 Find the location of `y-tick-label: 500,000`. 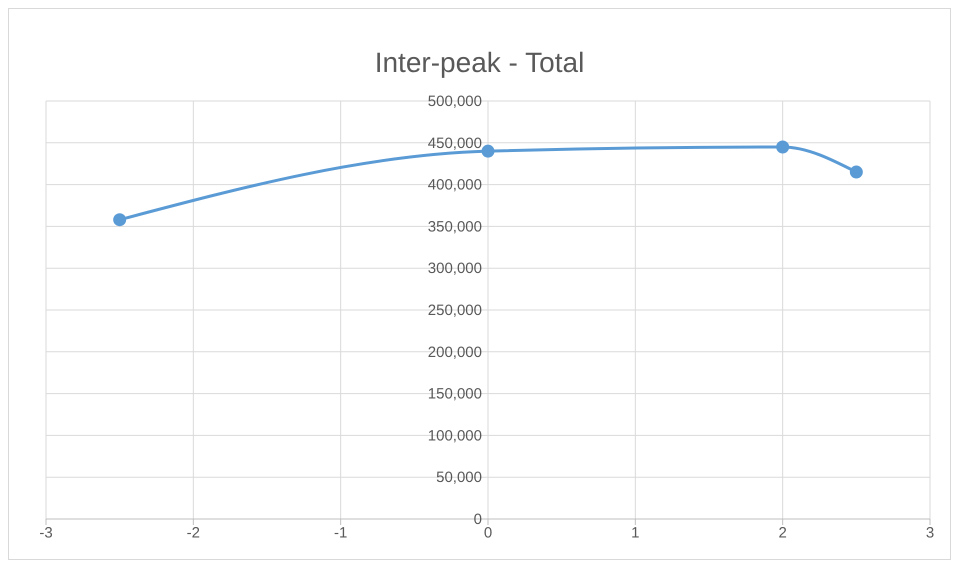

y-tick-label: 500,000 is located at coordinates (455, 101).